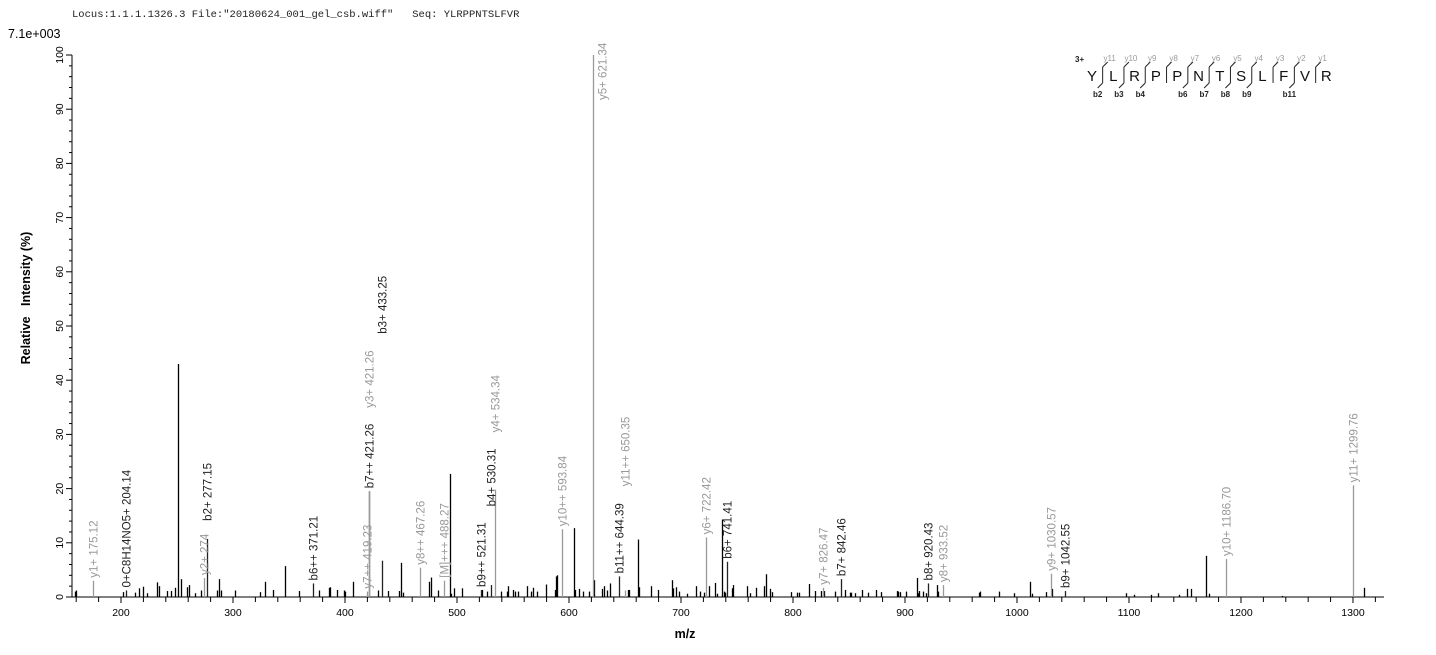 The width and height of the screenshot is (1436, 655). What do you see at coordinates (26, 298) in the screenshot?
I see `y-axis-label: Relative Intensity (%)` at bounding box center [26, 298].